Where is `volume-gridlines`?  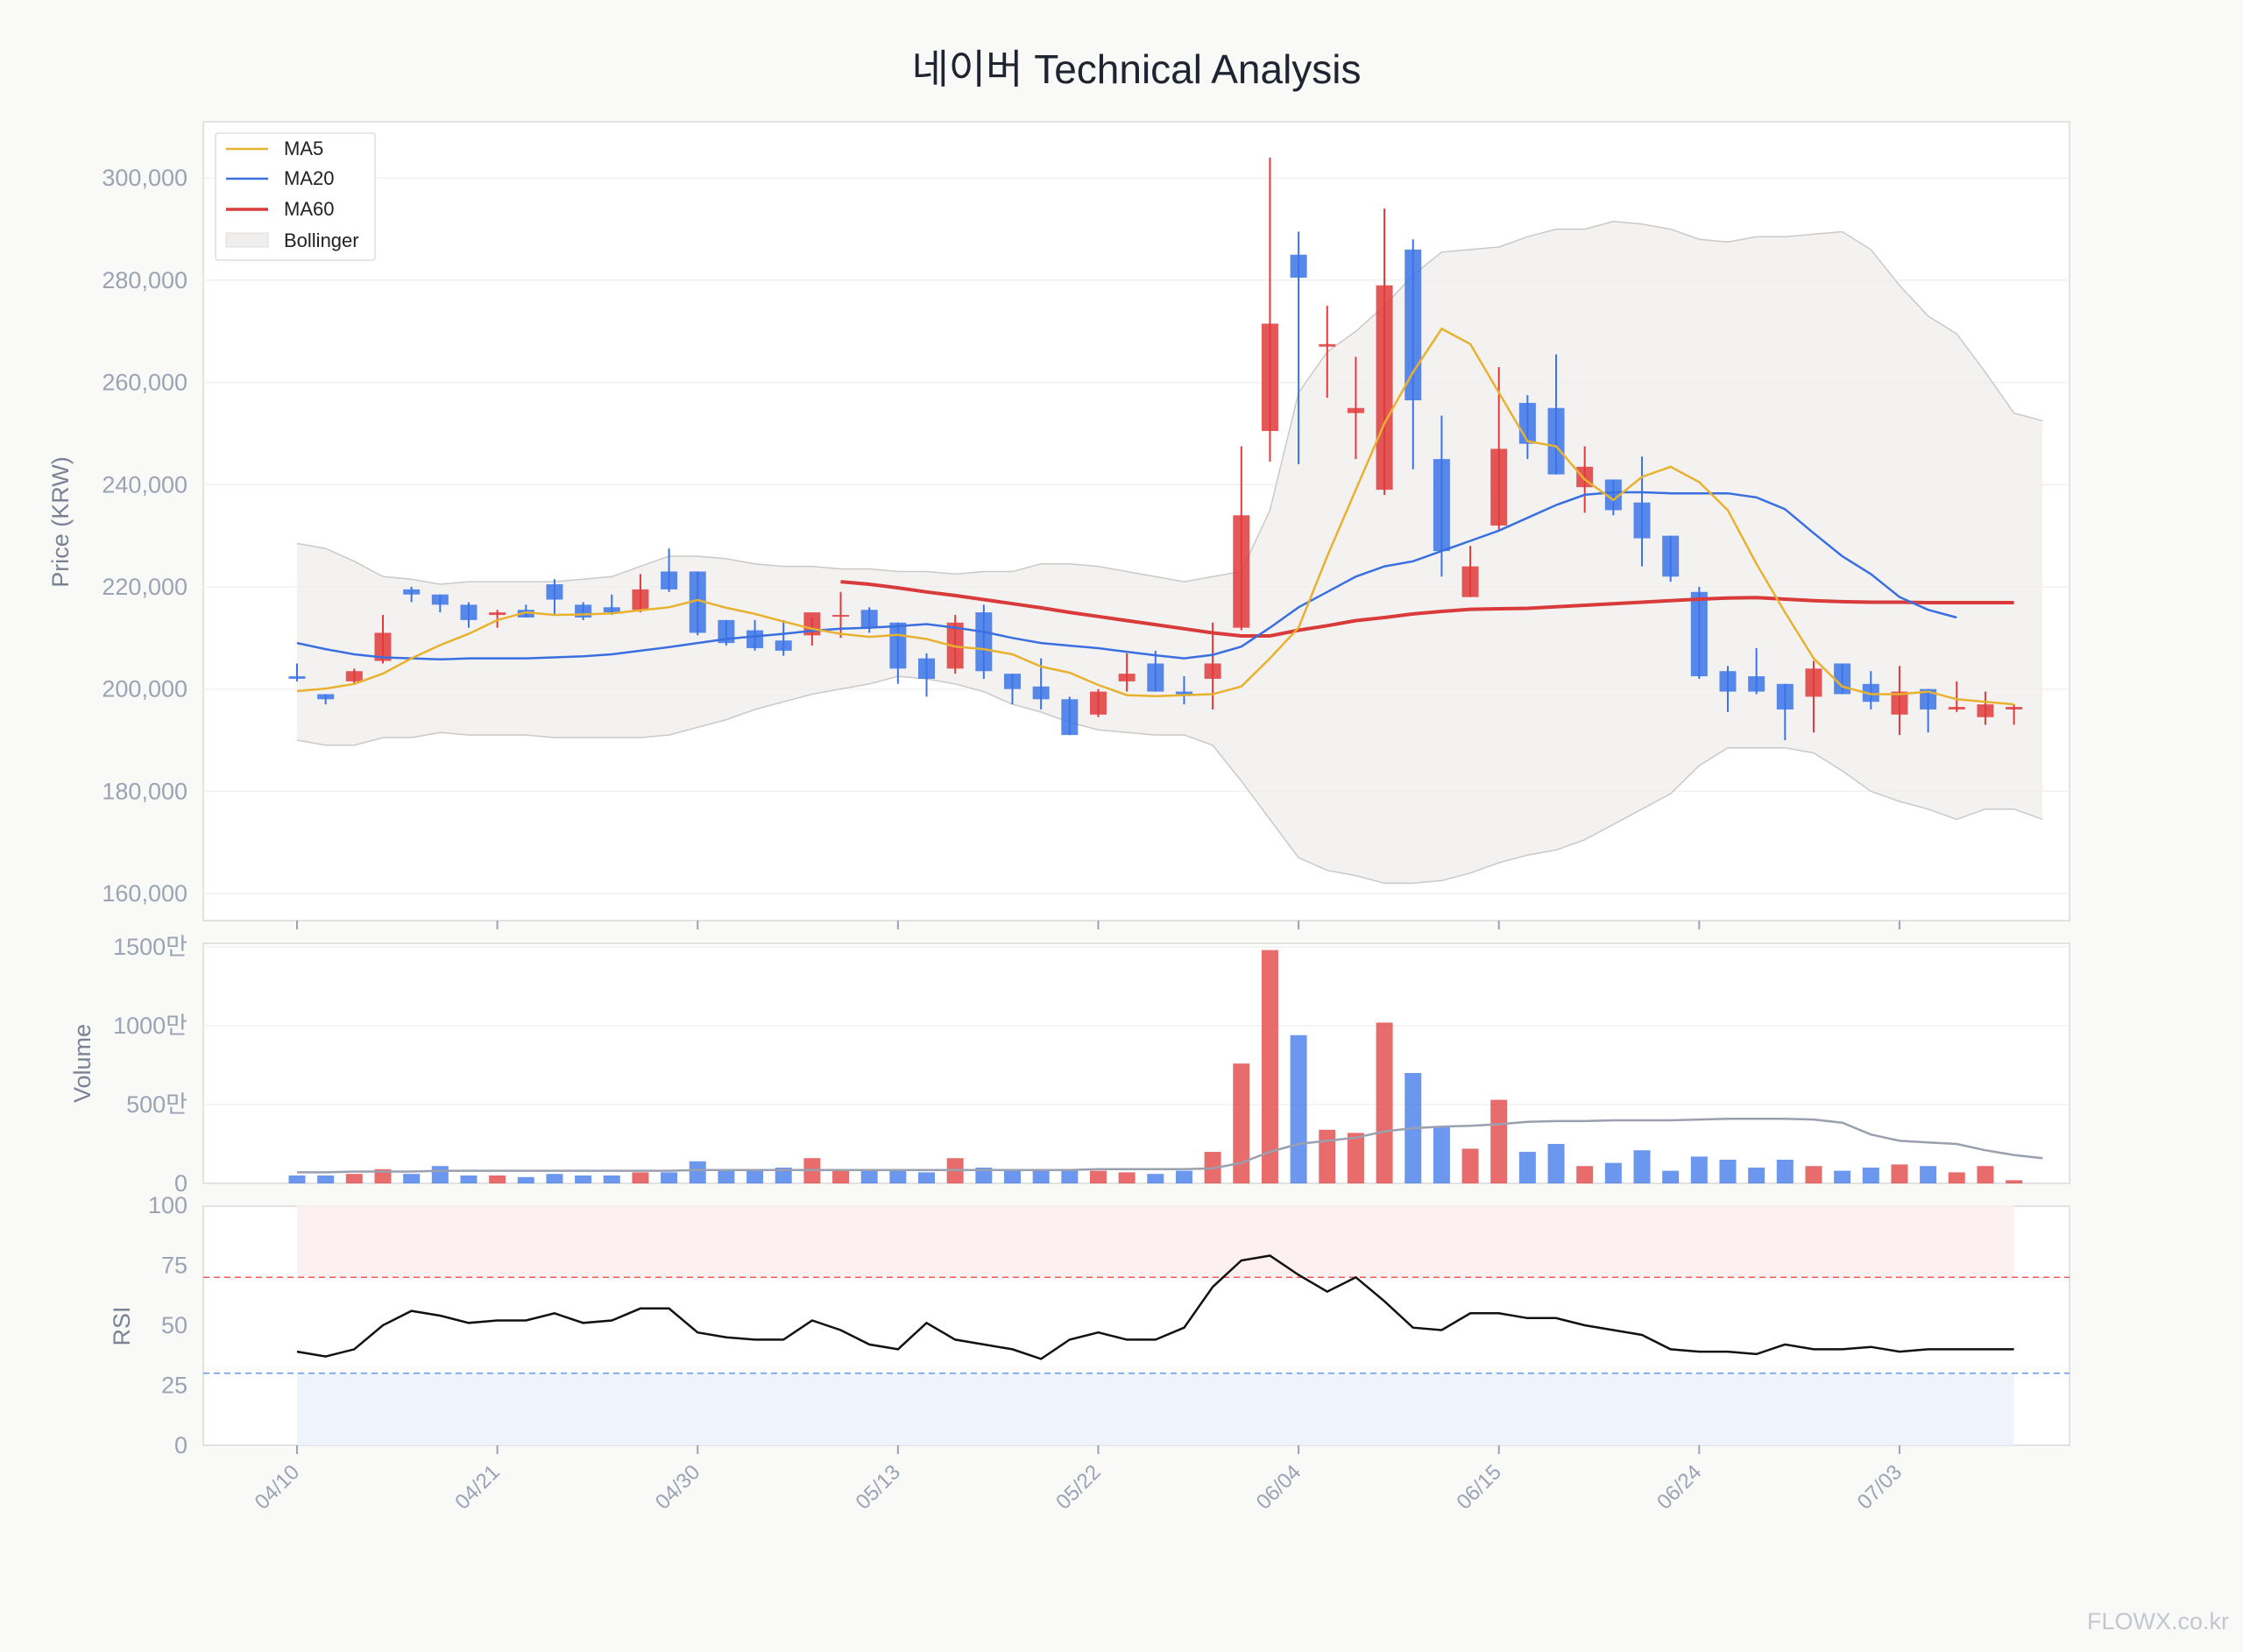
volume-gridlines is located at coordinates (1136, 1025).